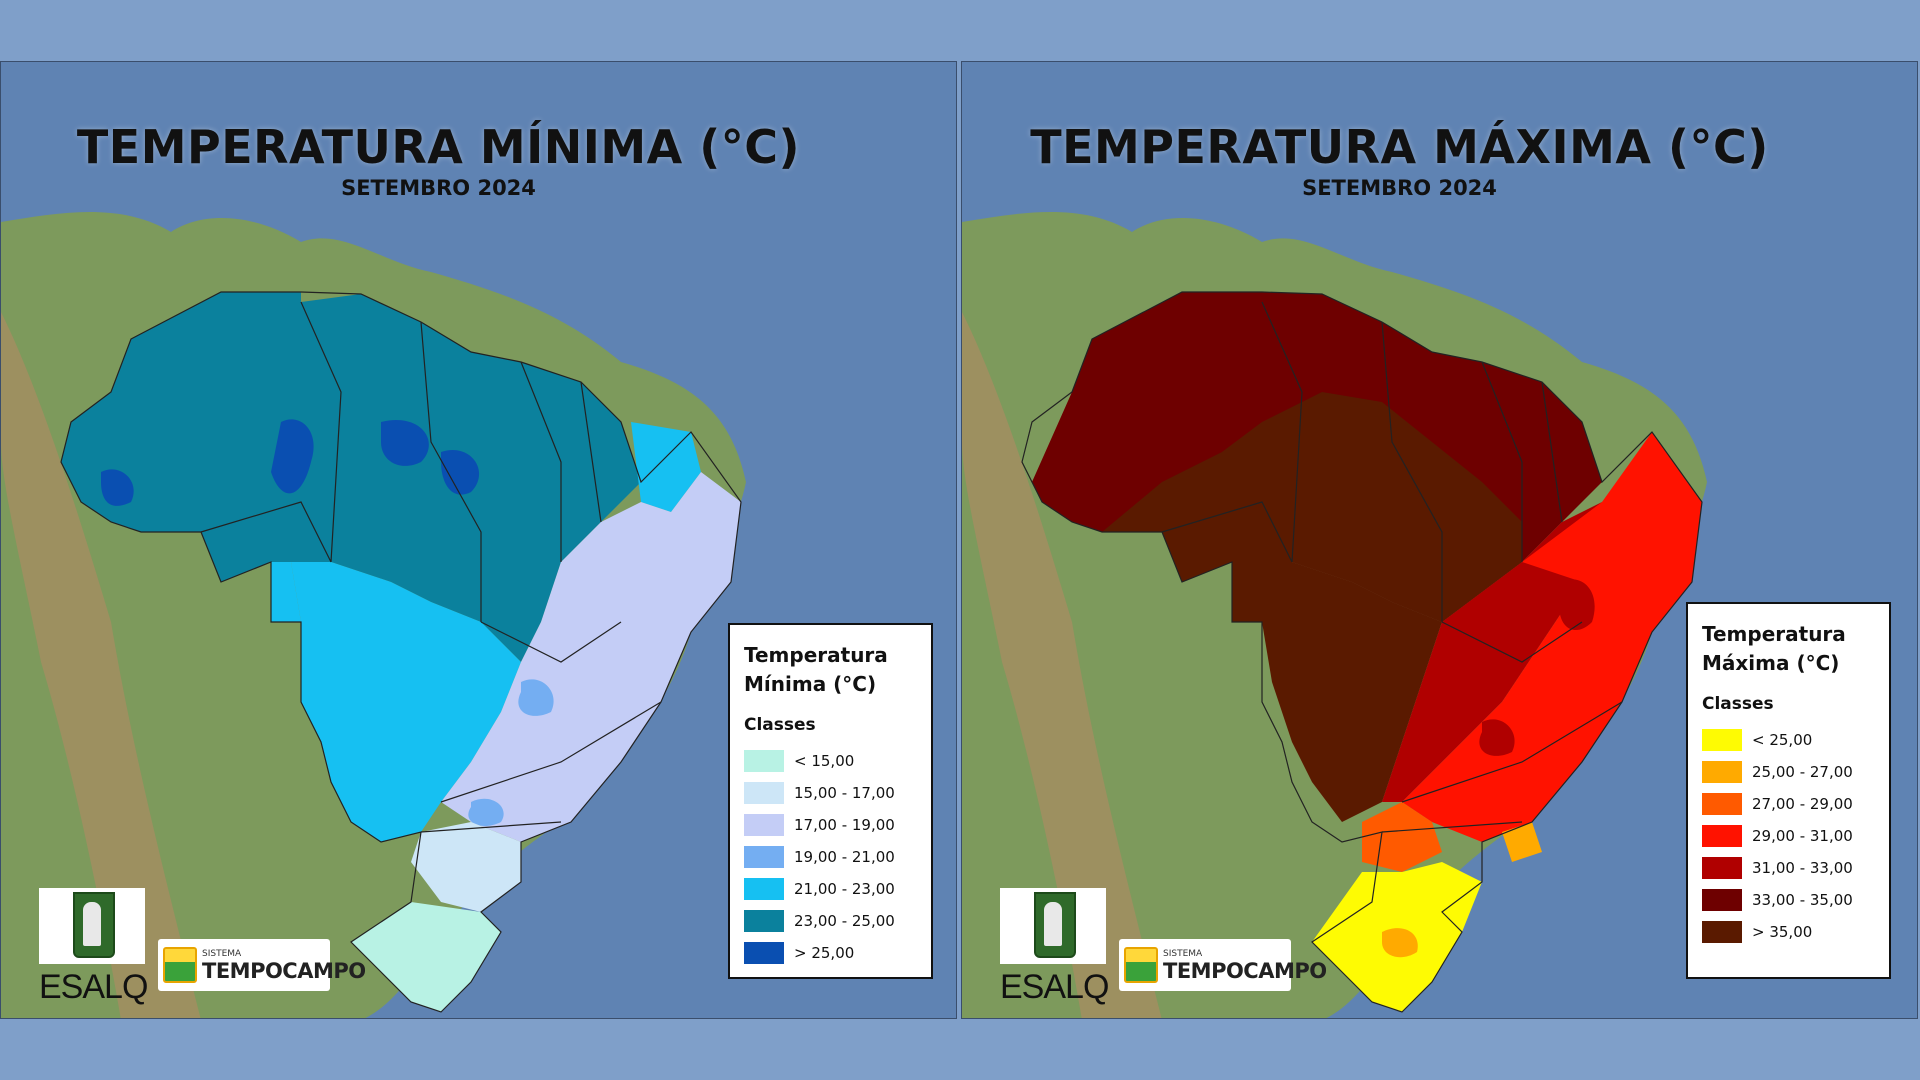 The image size is (1920, 1080). Describe the element at coordinates (1802, 868) in the screenshot. I see `legend-class-label: 31,00 - 33,00` at that location.